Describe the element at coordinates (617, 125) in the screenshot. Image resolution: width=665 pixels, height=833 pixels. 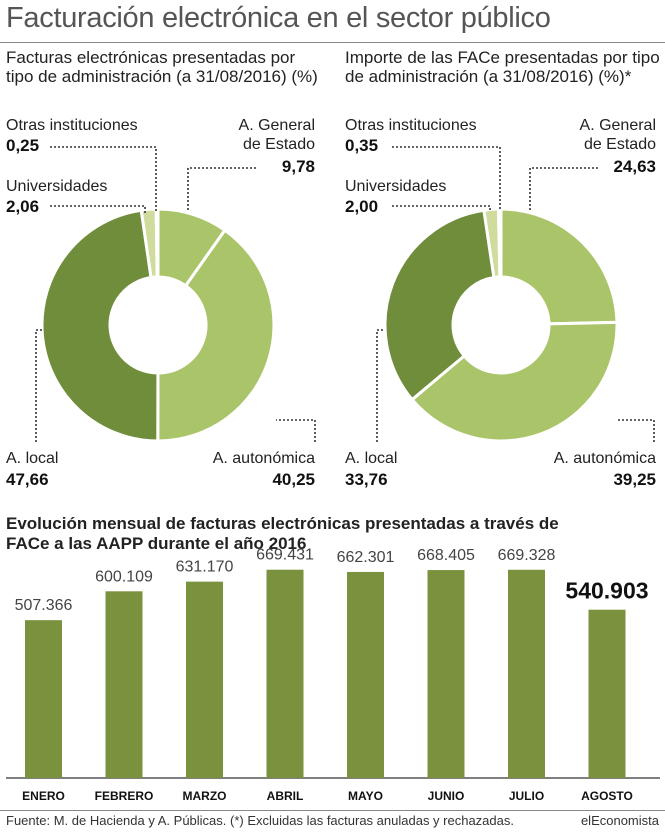
I see `donut2-age-label1: A. General` at that location.